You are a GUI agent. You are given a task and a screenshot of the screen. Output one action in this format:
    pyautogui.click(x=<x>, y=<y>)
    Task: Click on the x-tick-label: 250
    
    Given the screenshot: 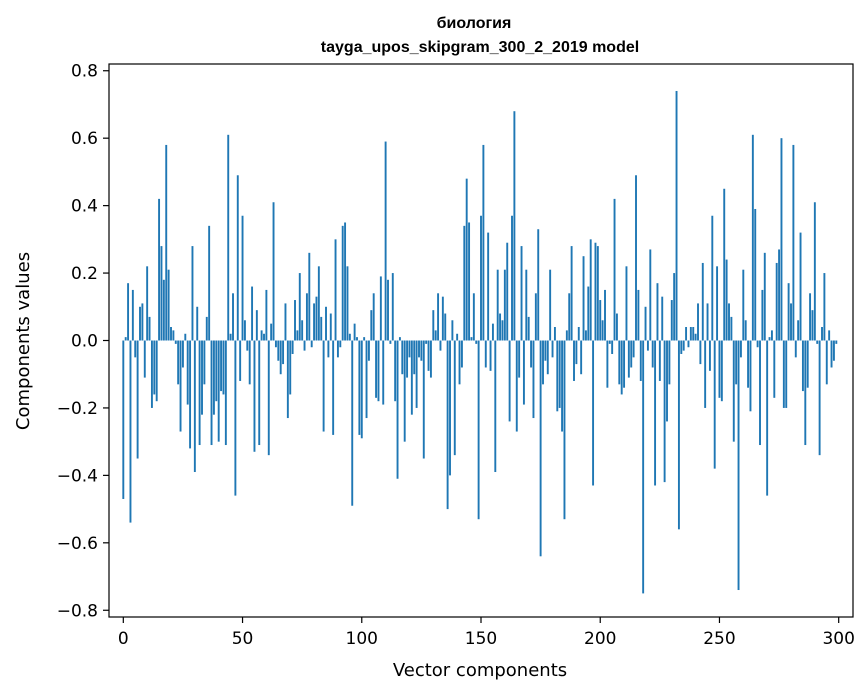 What is the action you would take?
    pyautogui.click(x=719, y=639)
    